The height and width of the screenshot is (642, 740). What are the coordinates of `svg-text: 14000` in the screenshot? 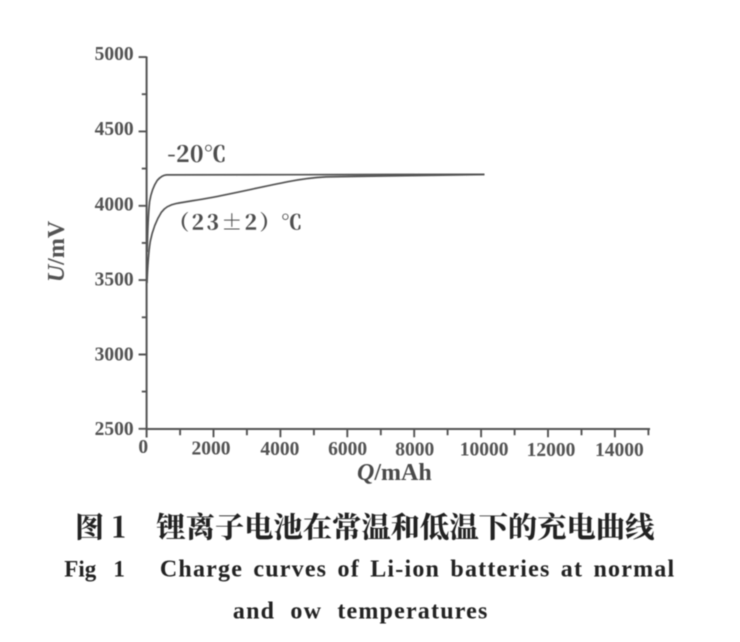 It's located at (619, 450).